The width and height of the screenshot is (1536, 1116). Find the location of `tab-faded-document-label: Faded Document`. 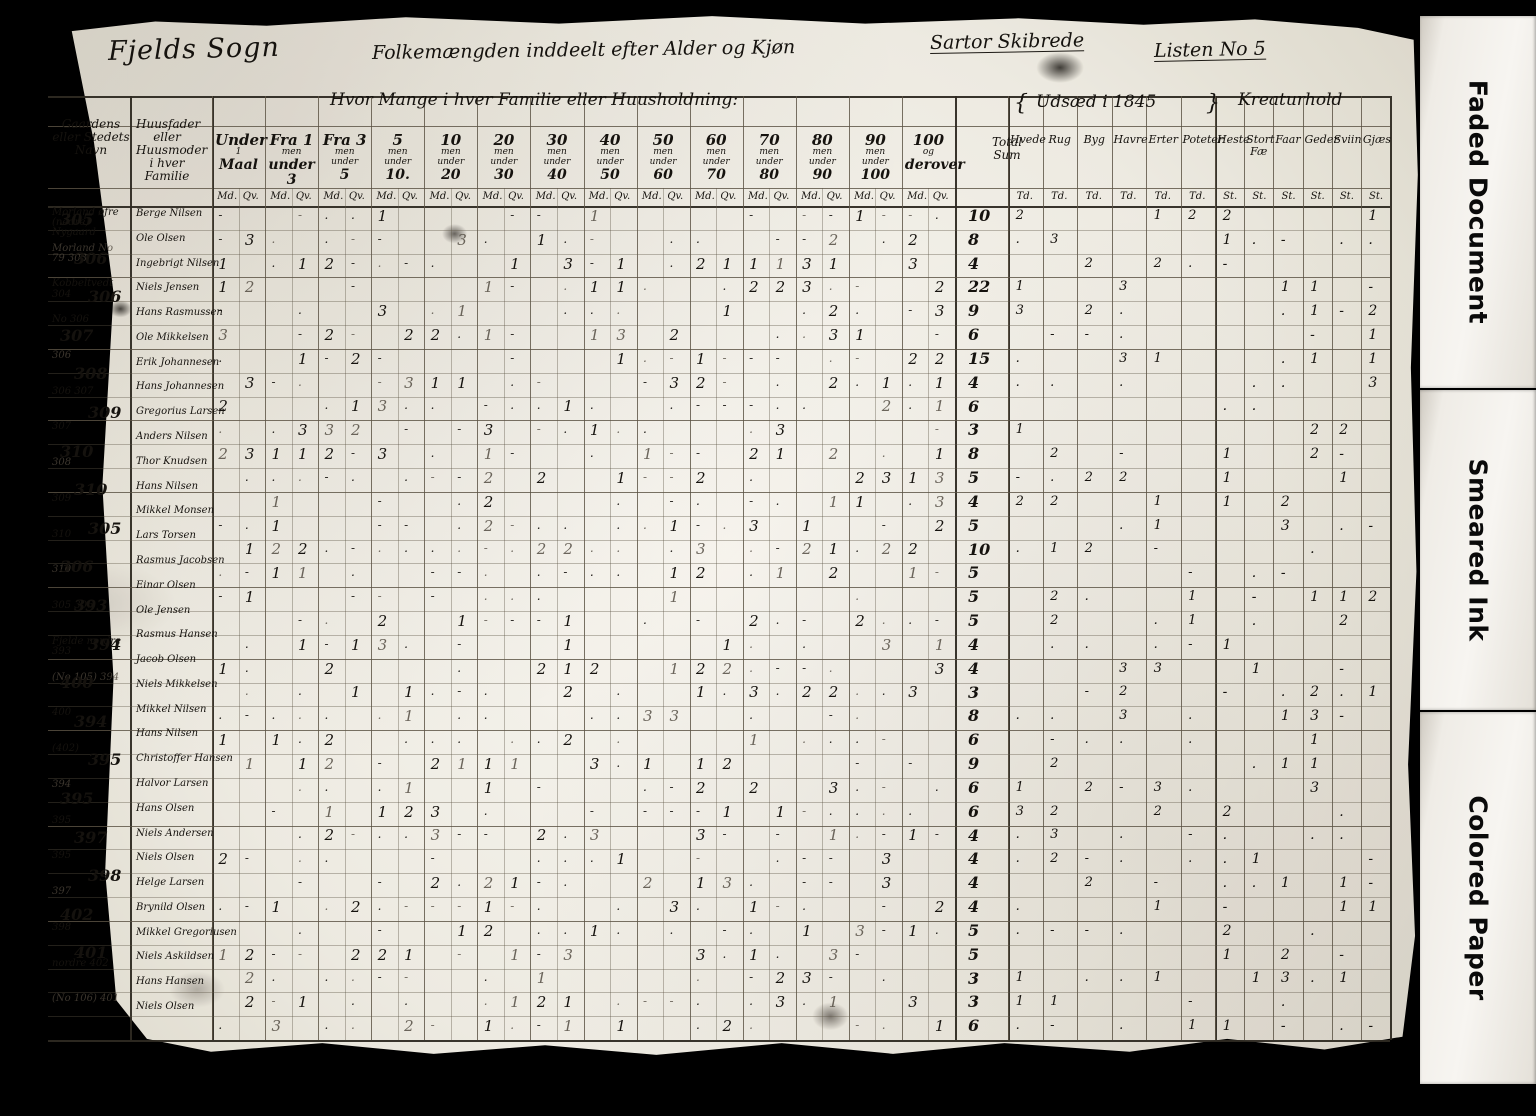

tab-faded-document-label: Faded Document is located at coordinates (1478, 202).